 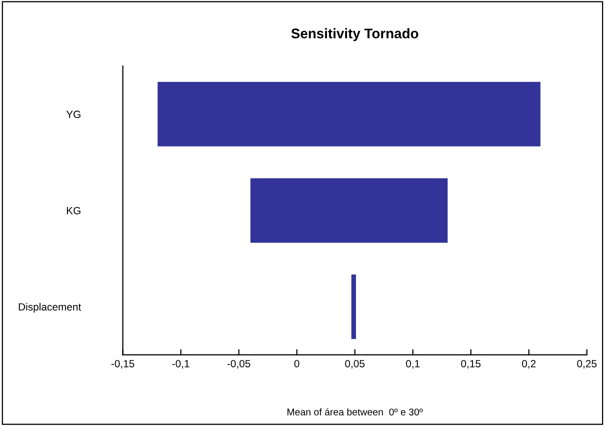 What do you see at coordinates (297, 364) in the screenshot?
I see `x-tick-label: 0` at bounding box center [297, 364].